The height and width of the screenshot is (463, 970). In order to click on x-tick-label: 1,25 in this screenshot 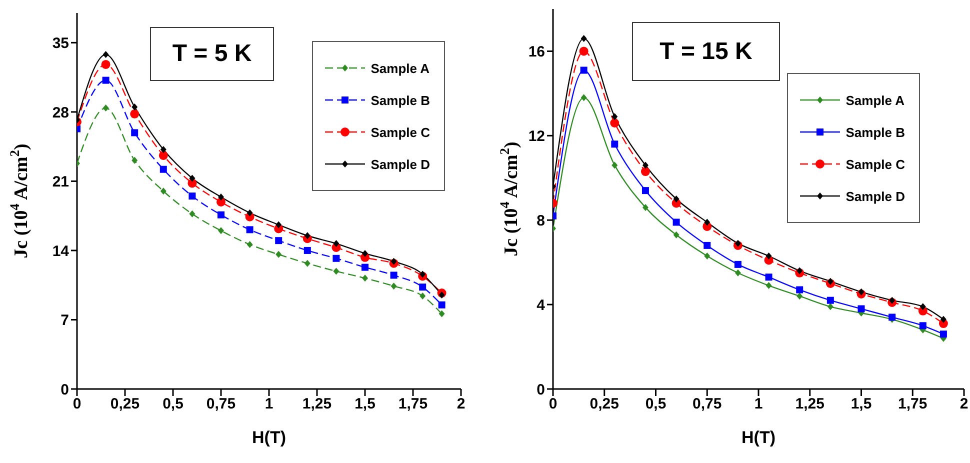, I will do `click(317, 404)`.